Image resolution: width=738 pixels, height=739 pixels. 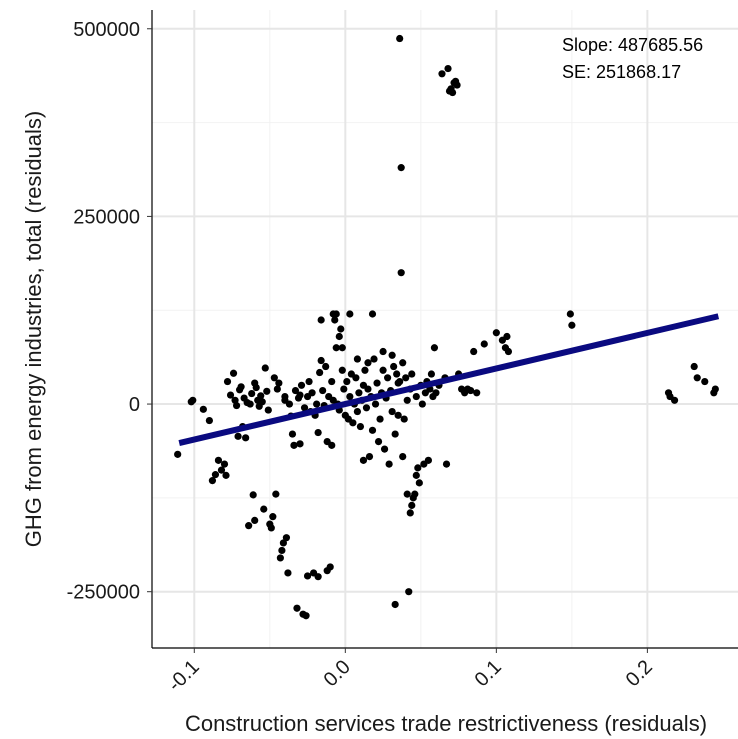 I want to click on x-tick-label: 0.0, so click(x=337, y=673).